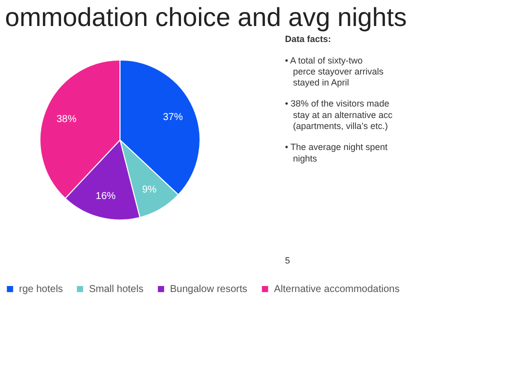 The image size is (510, 382). What do you see at coordinates (334, 71) in the screenshot?
I see `text: • A total of sixty-two perce stayover arrivals stayed in April` at bounding box center [334, 71].